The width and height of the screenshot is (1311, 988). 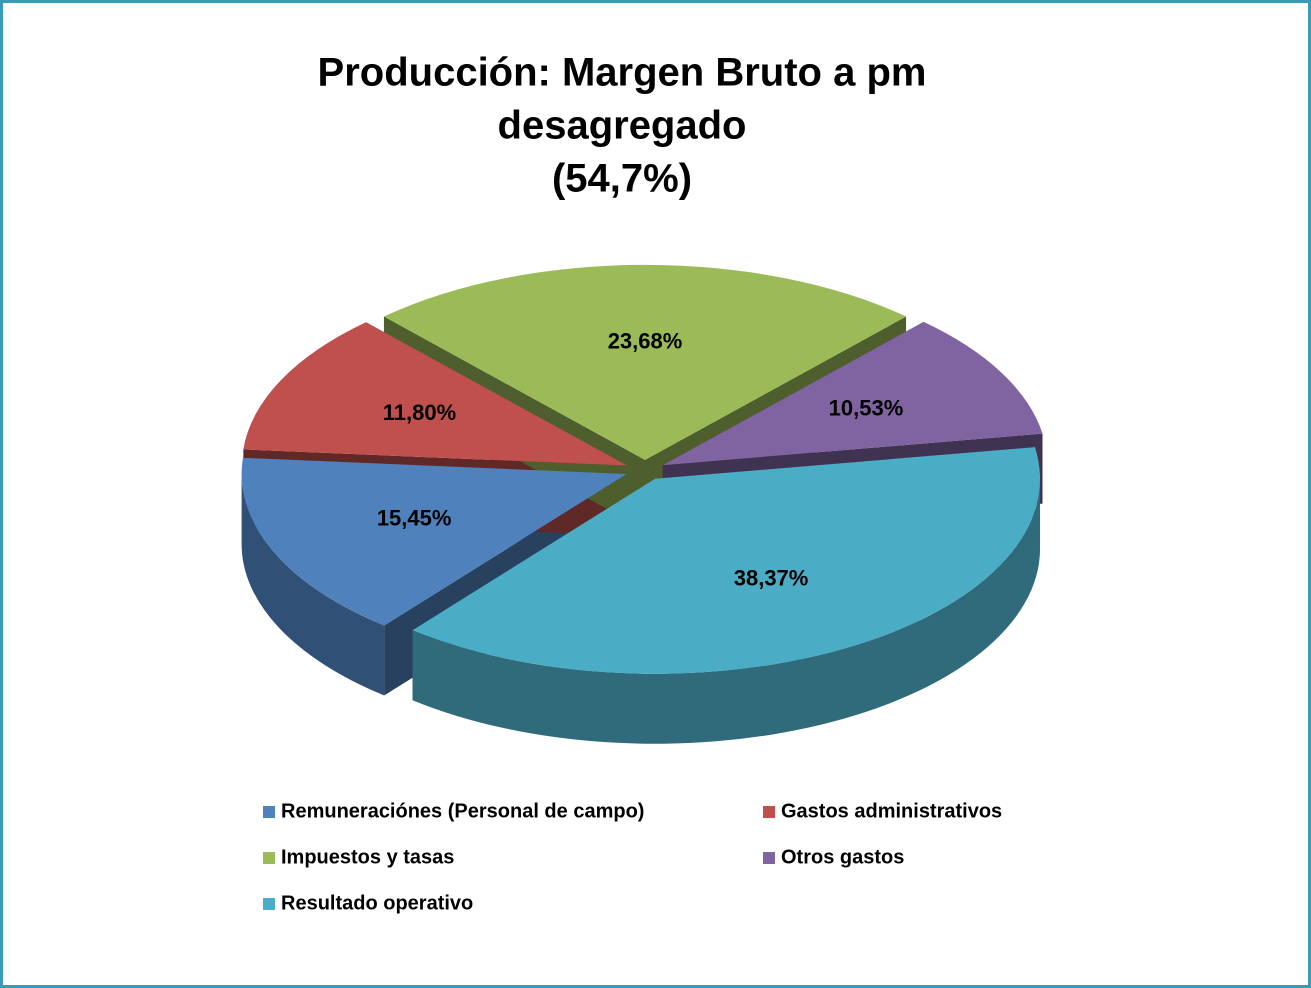 What do you see at coordinates (414, 518) in the screenshot?
I see `data-label: 15,45%` at bounding box center [414, 518].